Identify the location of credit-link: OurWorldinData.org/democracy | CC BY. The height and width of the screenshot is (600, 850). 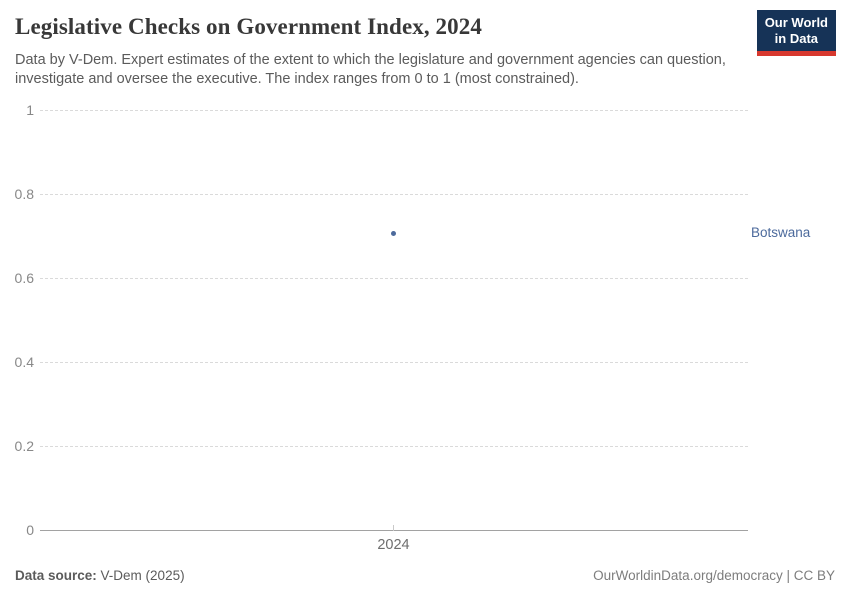
(714, 575).